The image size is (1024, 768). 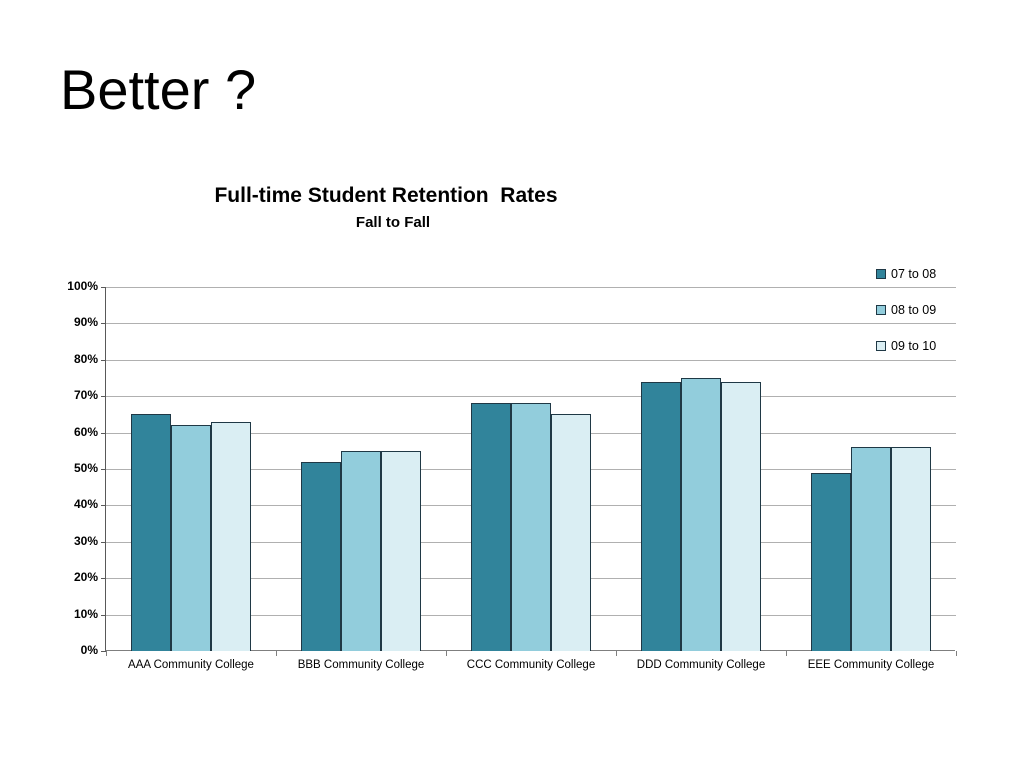 What do you see at coordinates (85, 613) in the screenshot?
I see `y-axis-label: 10%` at bounding box center [85, 613].